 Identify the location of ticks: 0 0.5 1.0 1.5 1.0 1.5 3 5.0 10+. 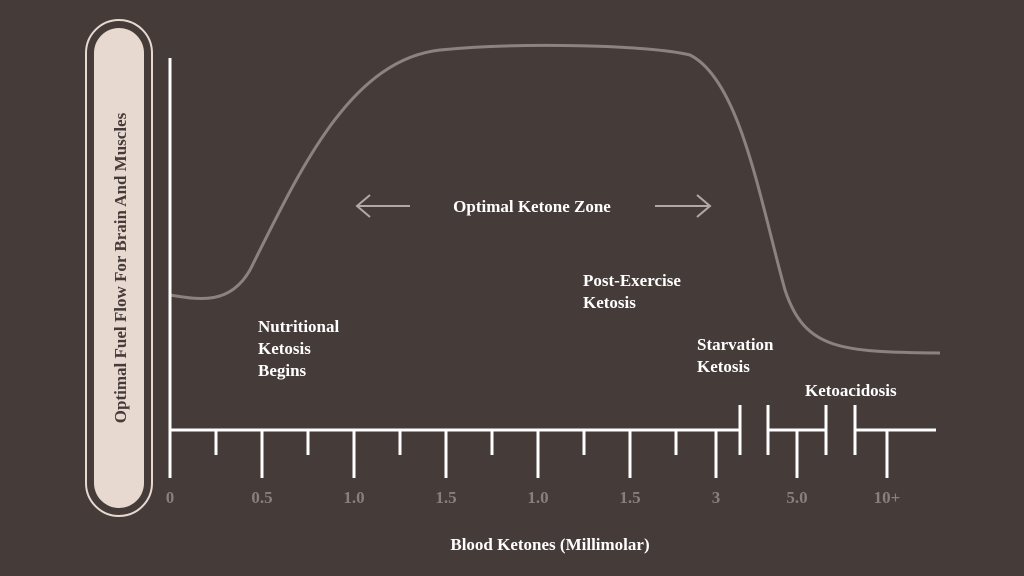
(533, 468).